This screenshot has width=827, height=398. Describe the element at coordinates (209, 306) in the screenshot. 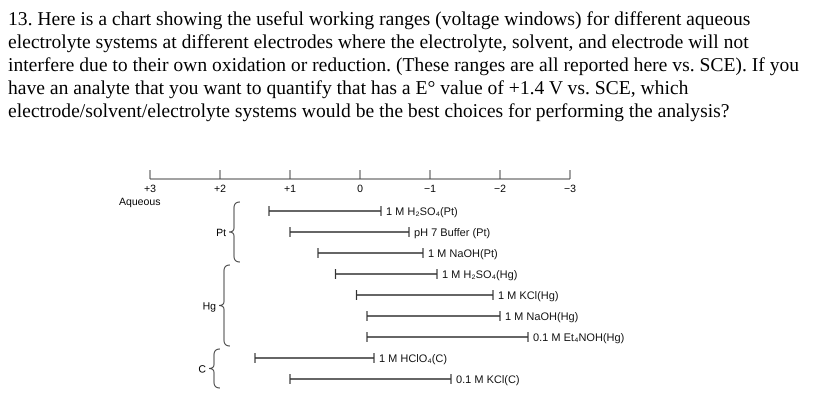

I see `annotation: Hg` at that location.